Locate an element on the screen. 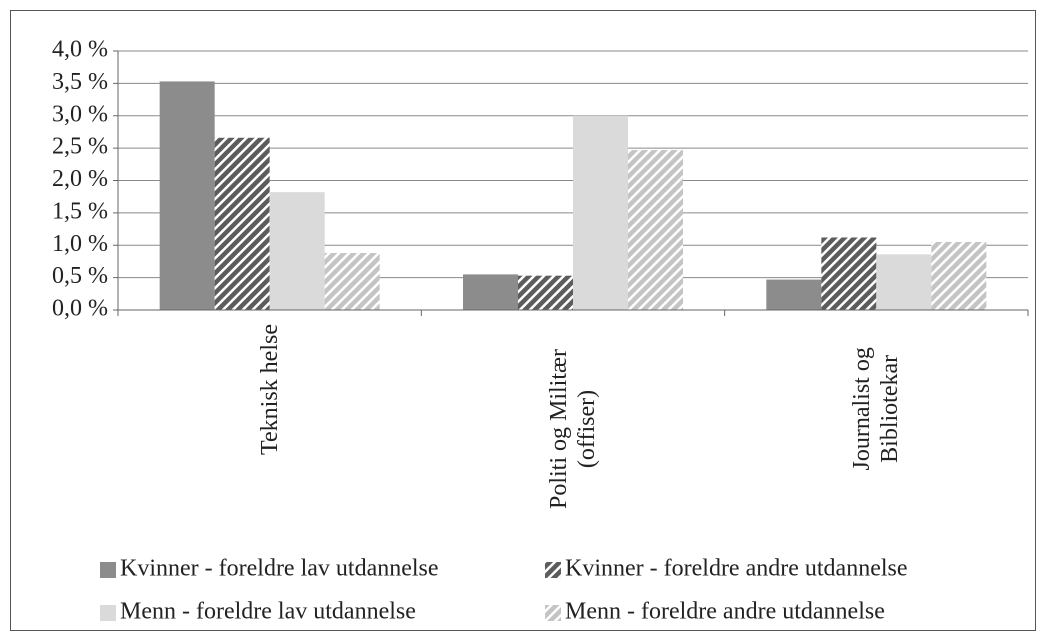  x-tick-label: Journalist og Bibliotekar is located at coordinates (876, 409).